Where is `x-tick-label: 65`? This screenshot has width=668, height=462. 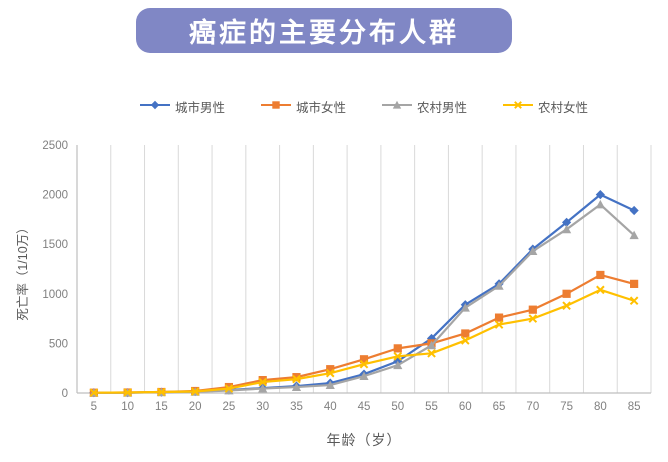 x-tick-label: 65 is located at coordinates (499, 407).